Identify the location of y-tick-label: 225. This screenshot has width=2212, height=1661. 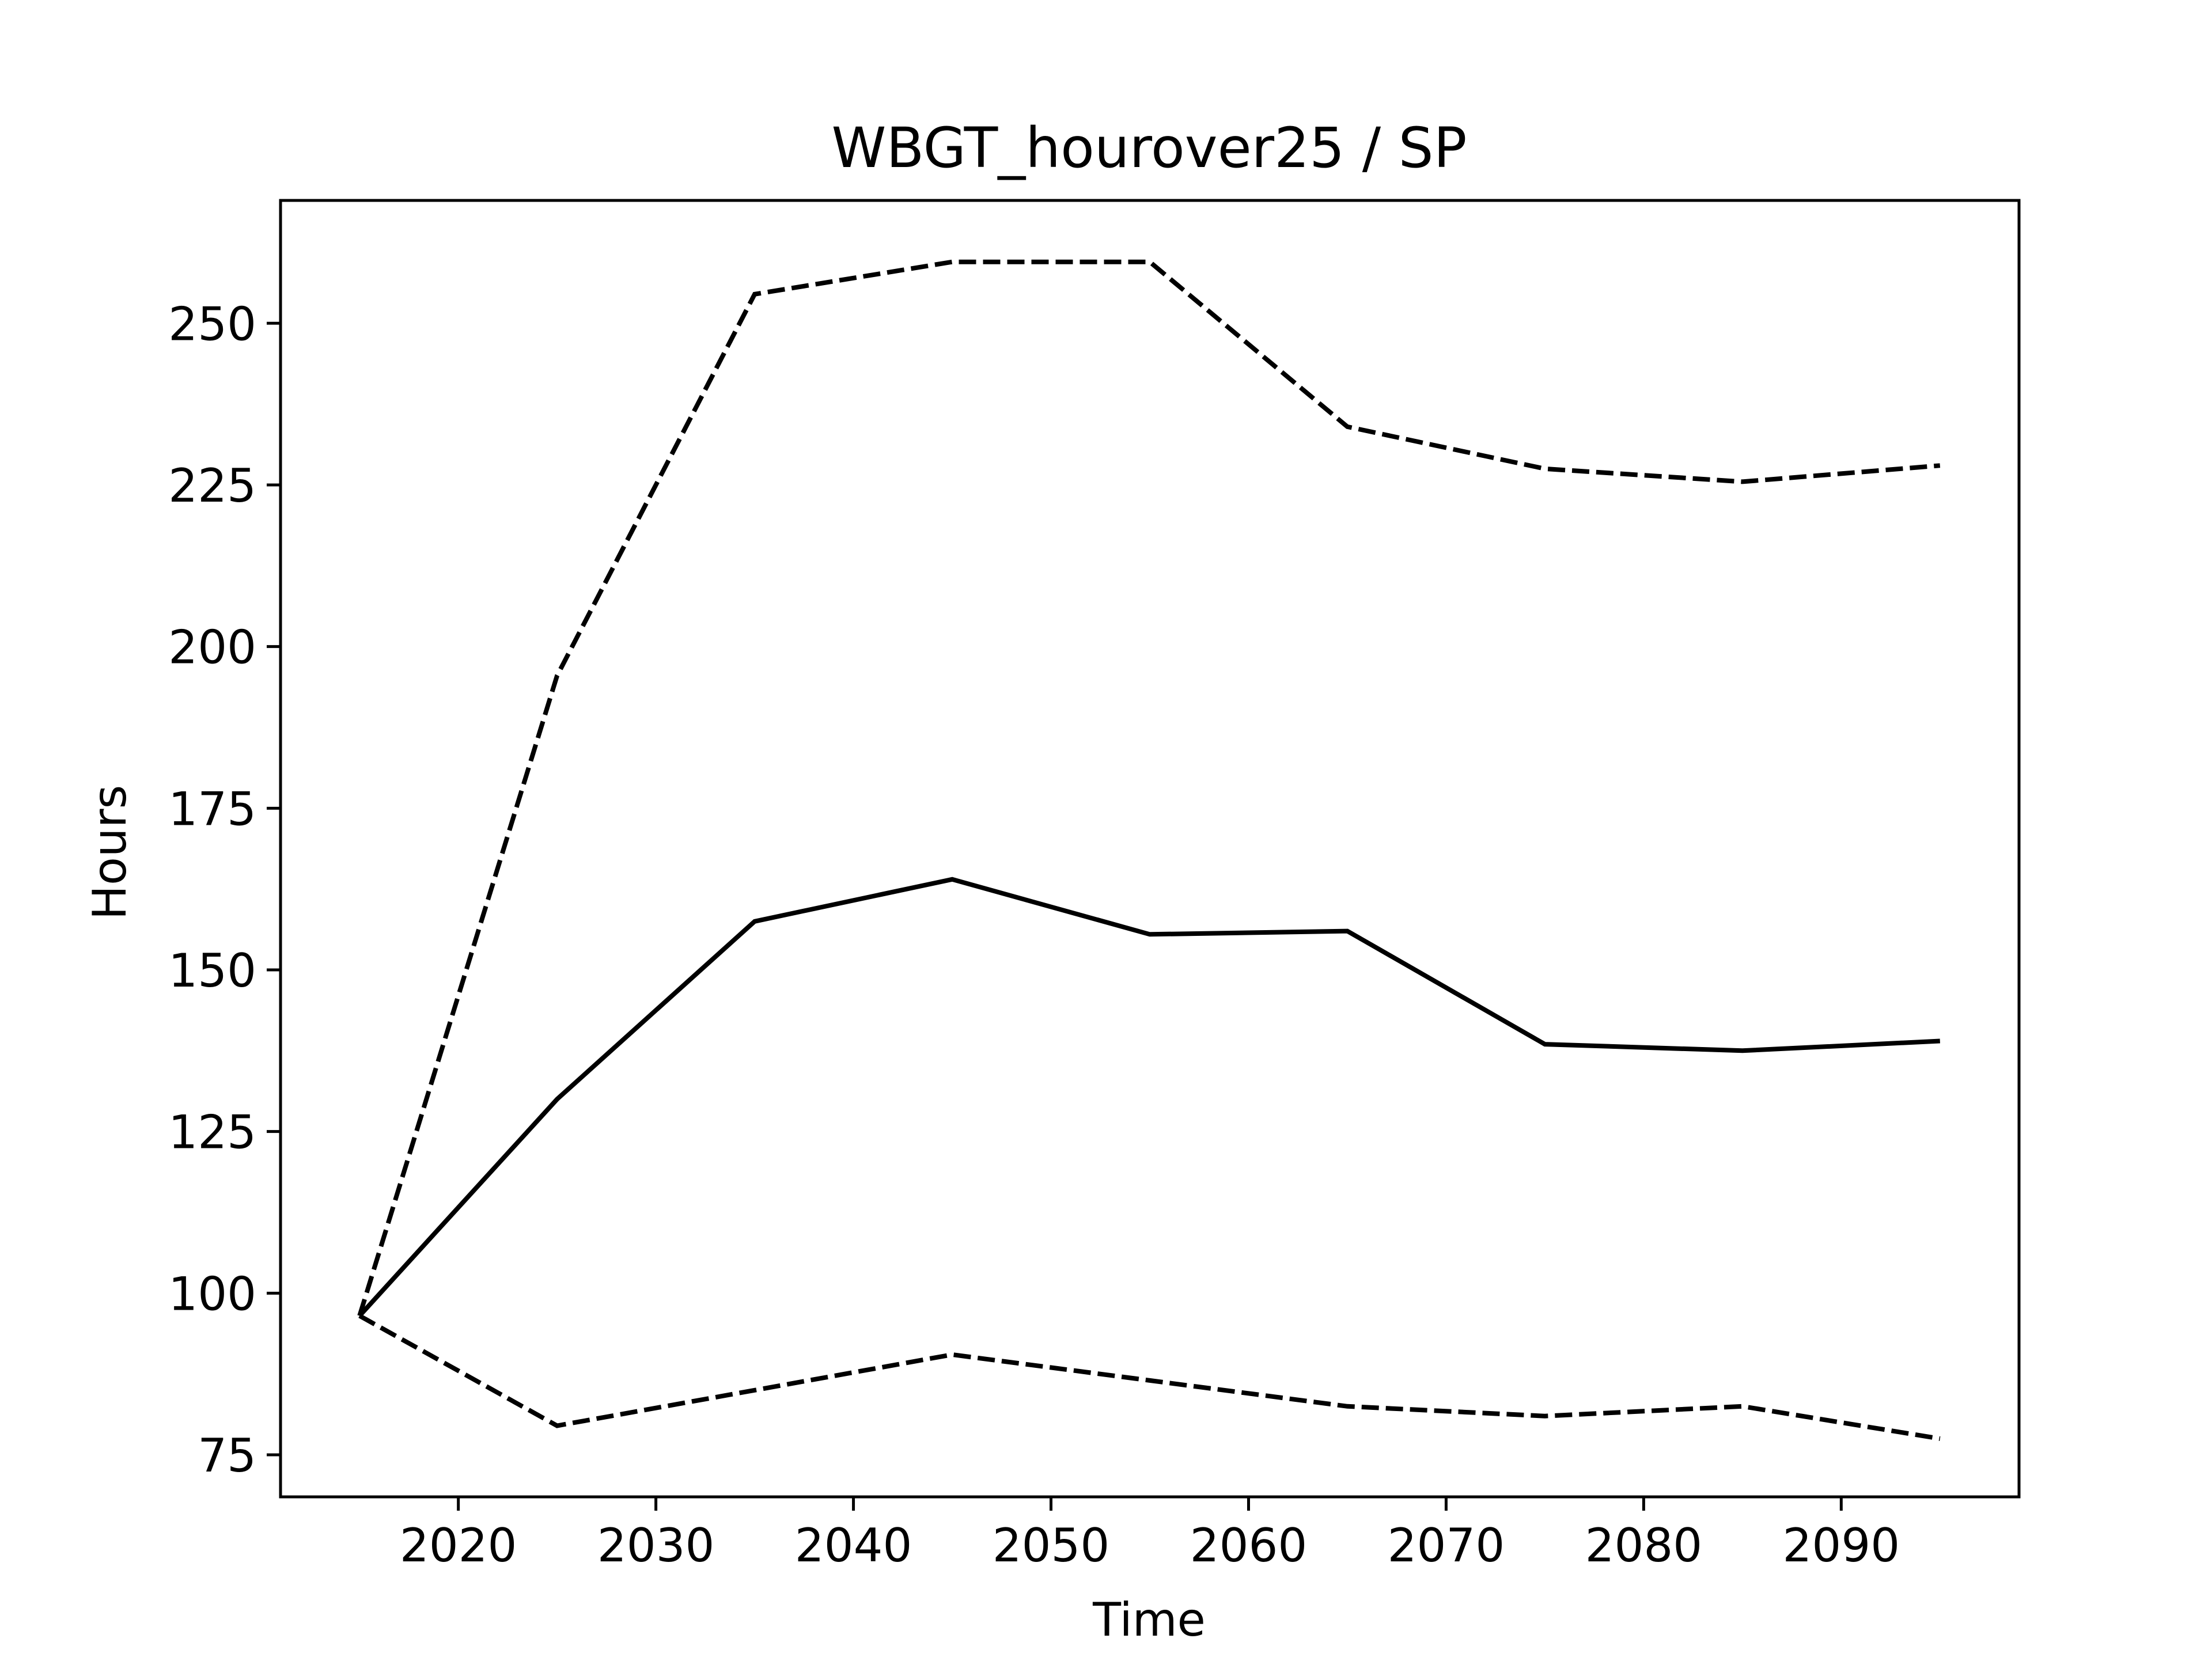
(212, 486).